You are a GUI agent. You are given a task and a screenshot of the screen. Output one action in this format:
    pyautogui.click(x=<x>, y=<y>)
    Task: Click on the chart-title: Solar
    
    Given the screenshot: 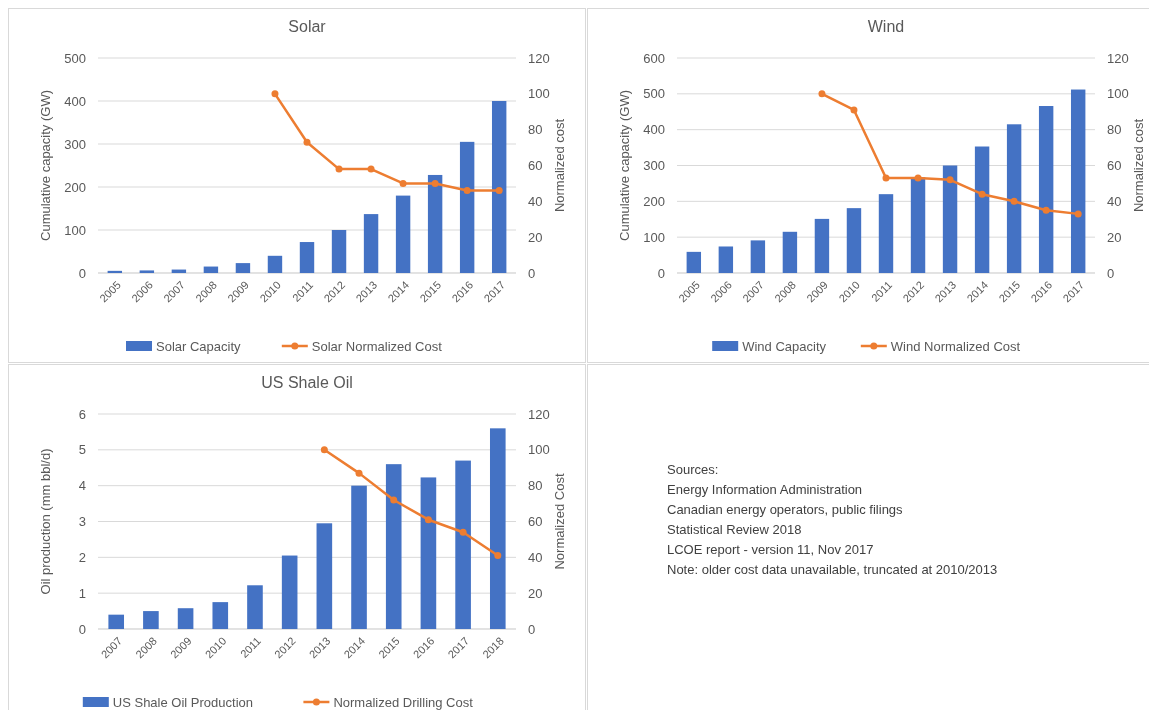 What is the action you would take?
    pyautogui.click(x=307, y=26)
    